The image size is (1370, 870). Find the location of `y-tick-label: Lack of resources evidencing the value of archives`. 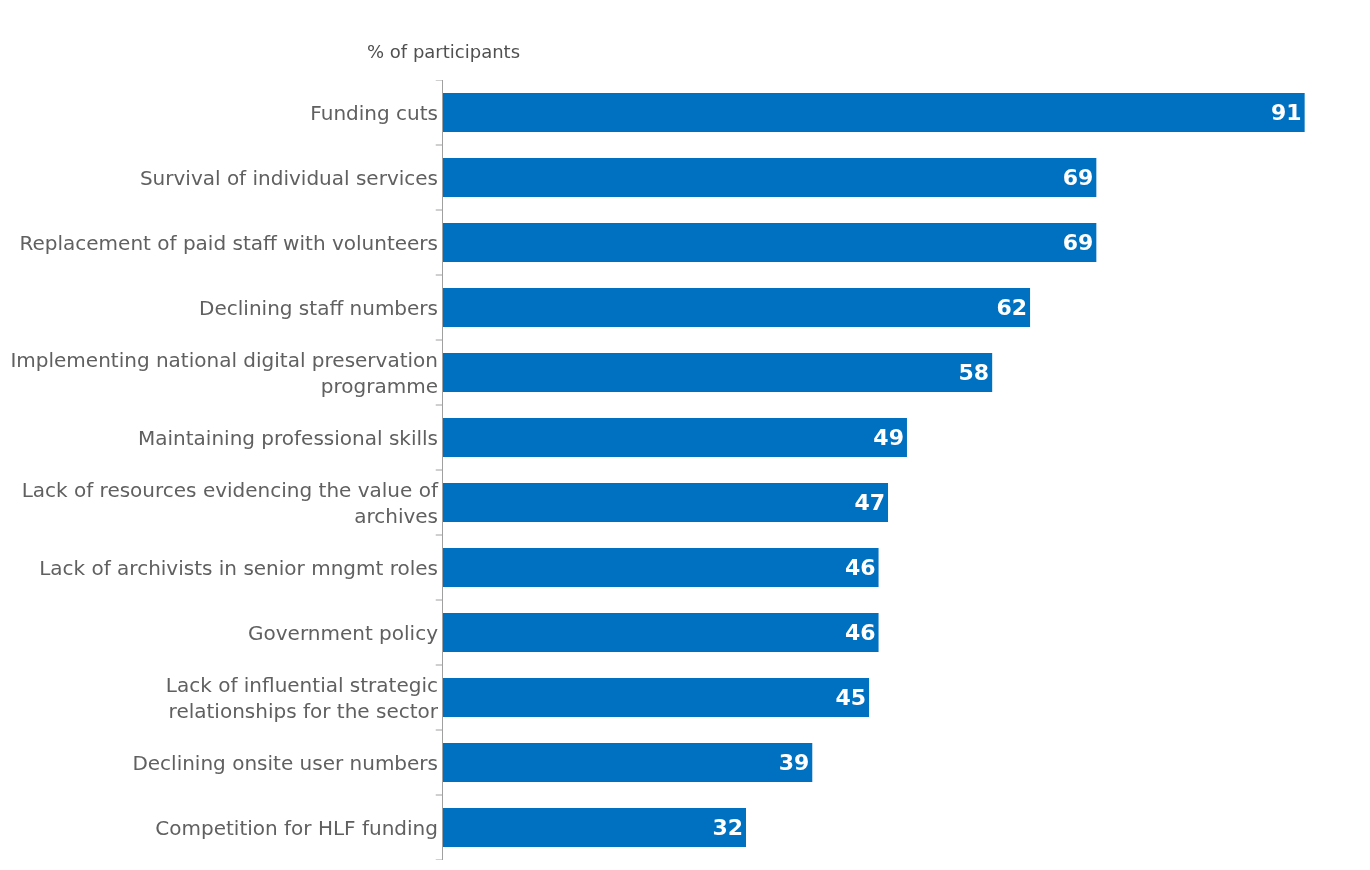

y-tick-label: Lack of resources evidencing the value of archives is located at coordinates (230, 502).